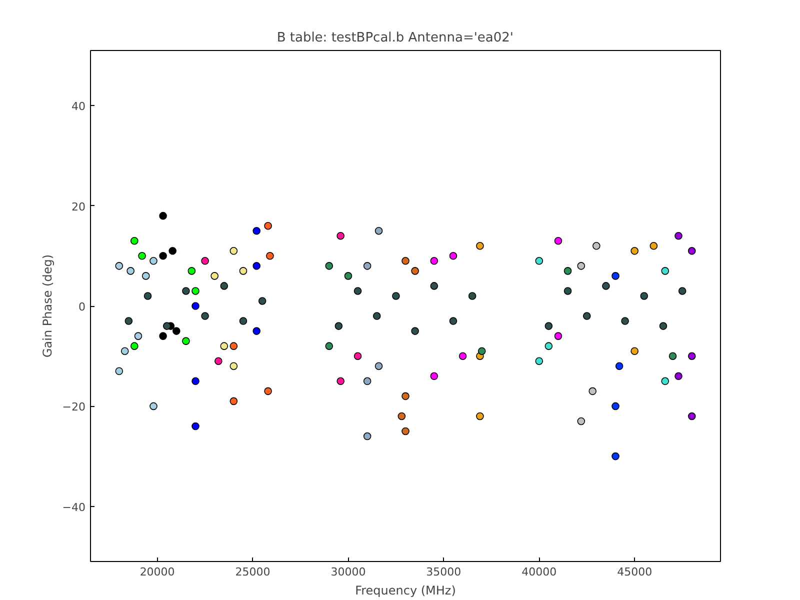  What do you see at coordinates (405, 591) in the screenshot?
I see `x-axis-title: Frequency (MHz)` at bounding box center [405, 591].